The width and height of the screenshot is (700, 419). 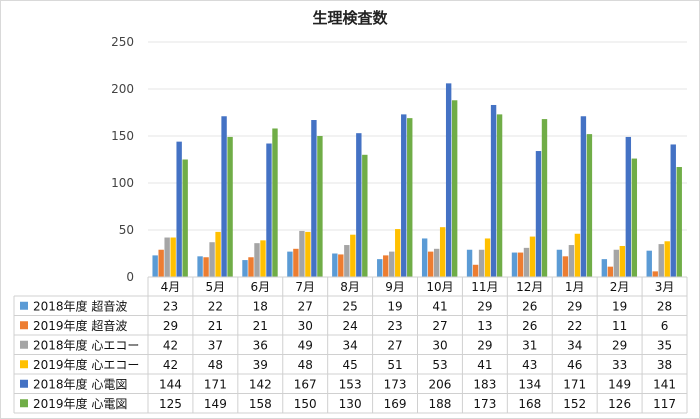 I want to click on data-label: 188, so click(x=440, y=404).